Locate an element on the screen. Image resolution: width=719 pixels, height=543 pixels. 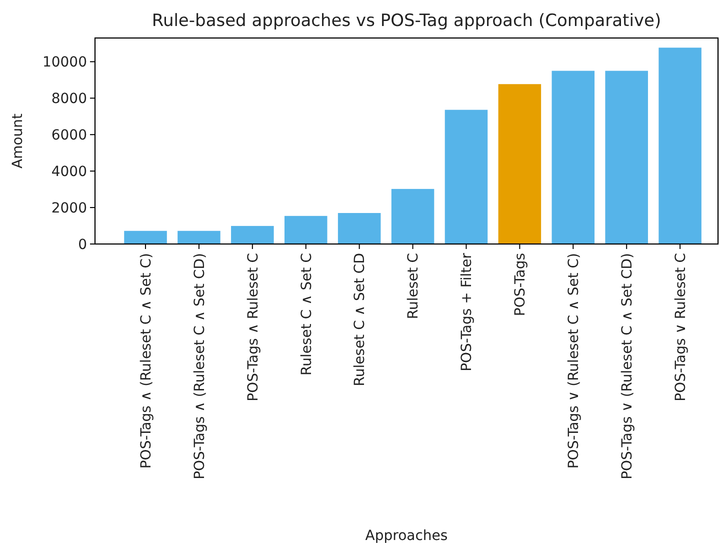
x-tick-label: POS-Tags ∧ (Ruleset C ∧ Set C) is located at coordinates (146, 361).